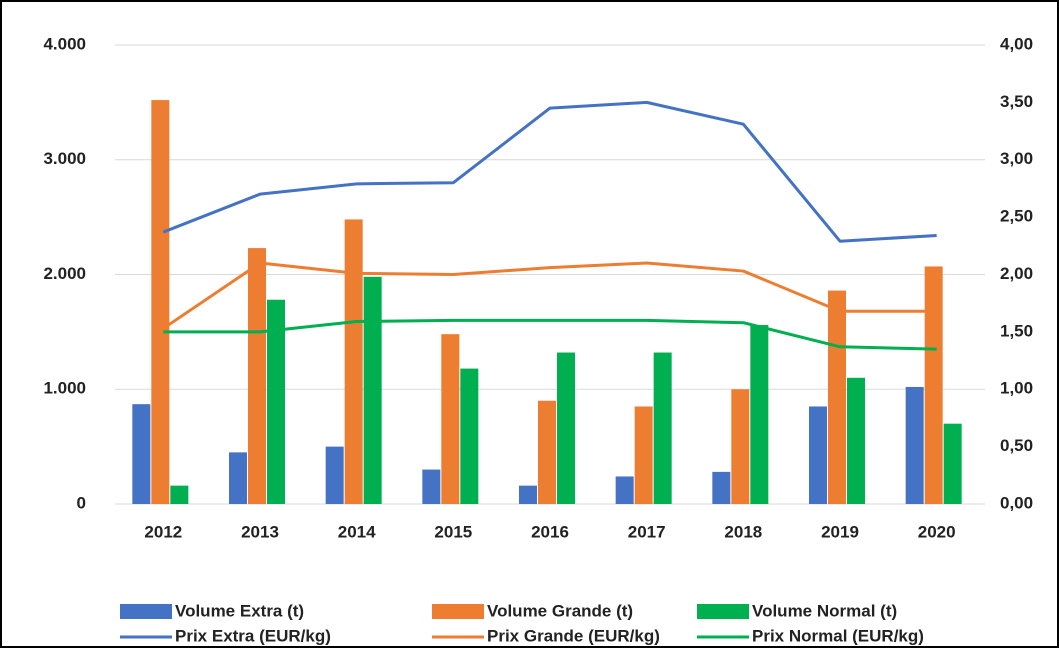 This screenshot has width=1059, height=648. Describe the element at coordinates (64, 158) in the screenshot. I see `y-tick-label: 3.000` at that location.